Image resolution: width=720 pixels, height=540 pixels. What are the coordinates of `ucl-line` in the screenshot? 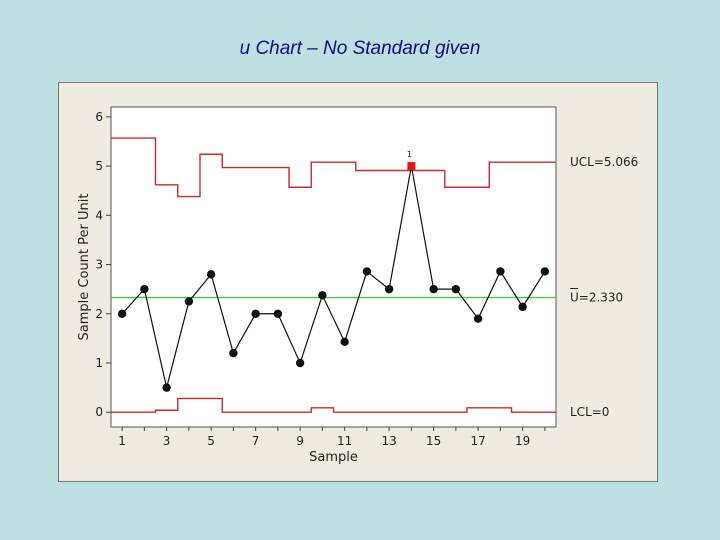 It's located at (333, 167).